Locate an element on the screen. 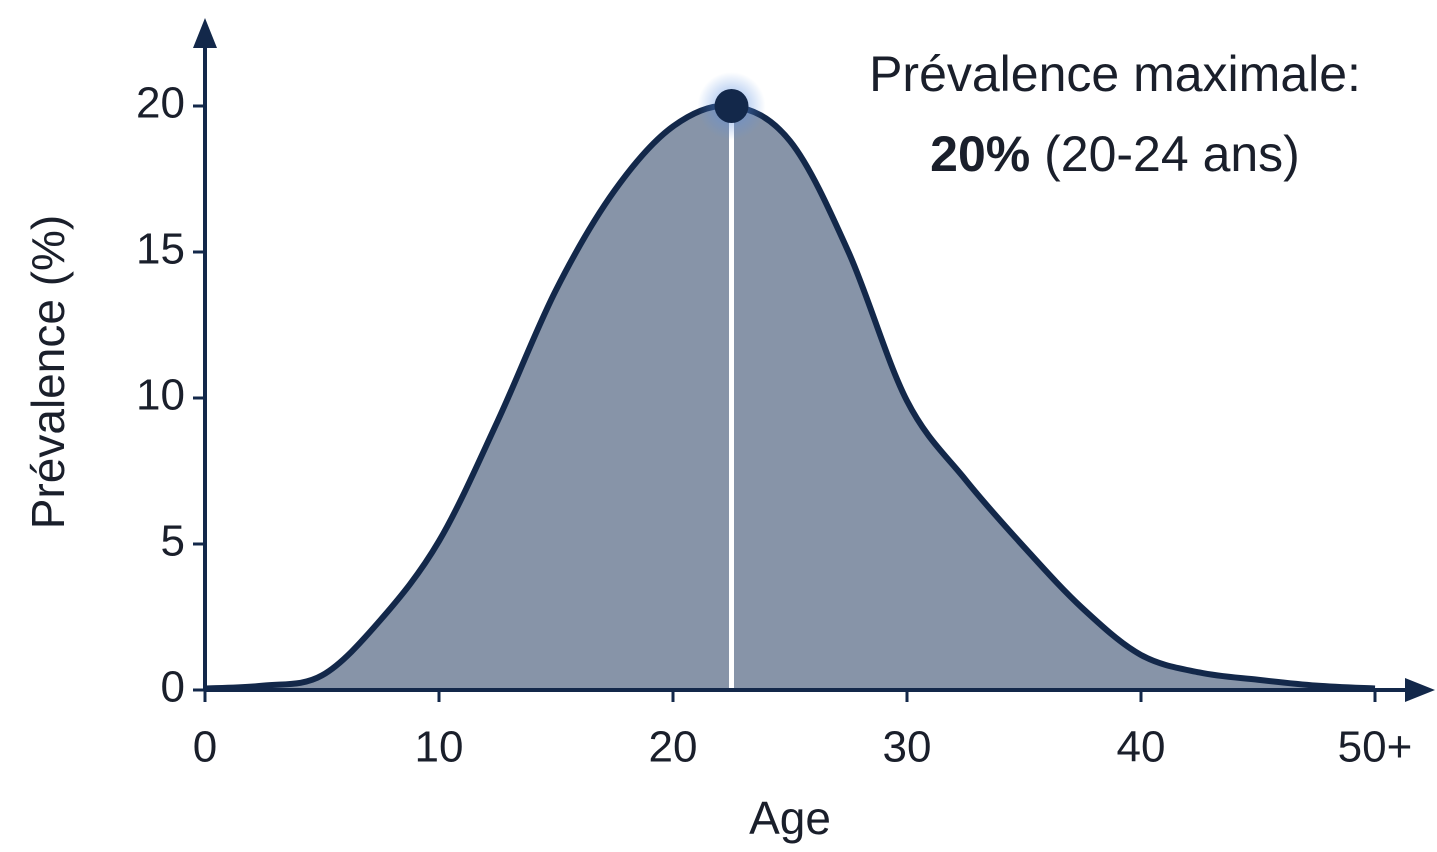 This screenshot has width=1437, height=852. y-tick-label: 5 is located at coordinates (173, 541).